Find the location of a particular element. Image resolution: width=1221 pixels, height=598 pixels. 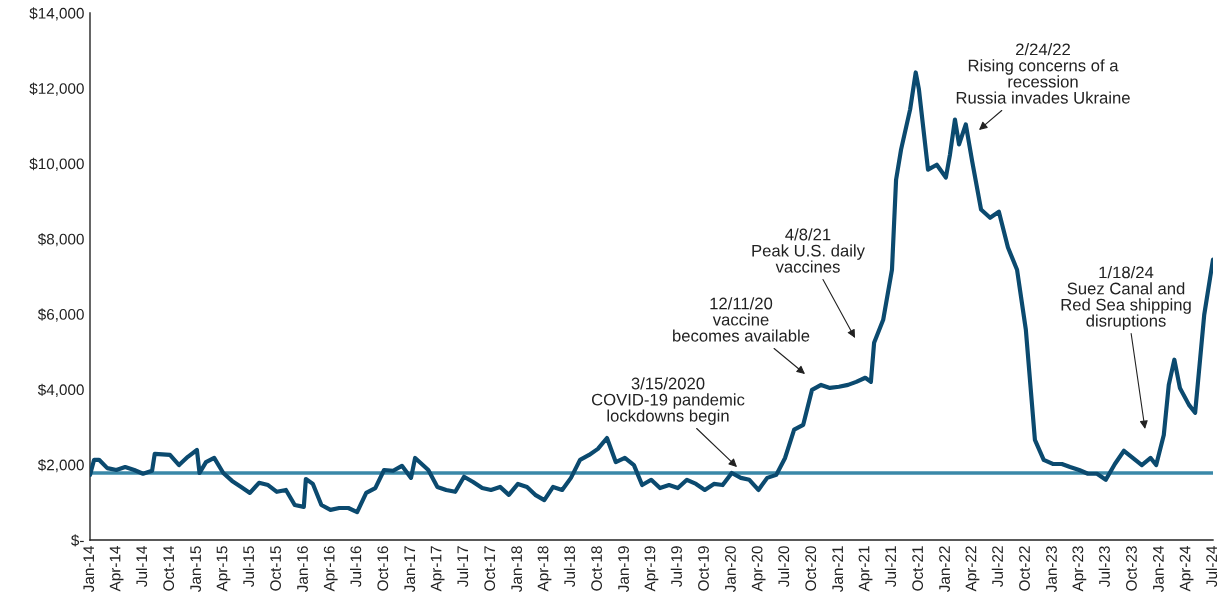

x-tick-label: Jan-24 is located at coordinates (1158, 569).